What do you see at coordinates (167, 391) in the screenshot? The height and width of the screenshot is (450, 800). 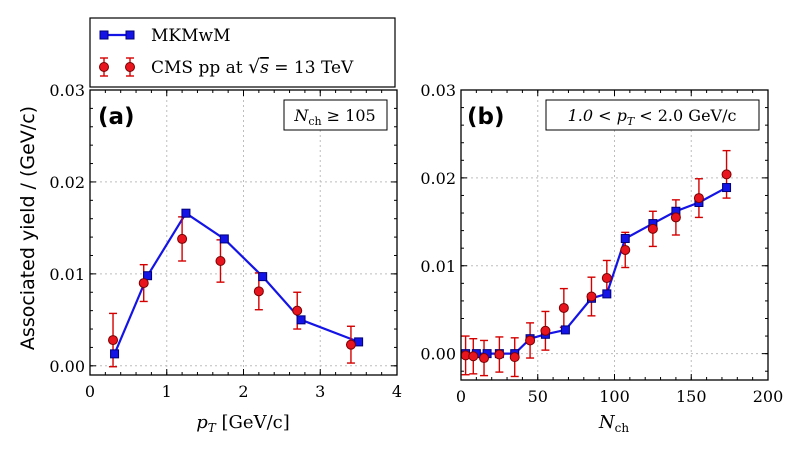 I see `panel-a-xtick-label-1: 1` at bounding box center [167, 391].